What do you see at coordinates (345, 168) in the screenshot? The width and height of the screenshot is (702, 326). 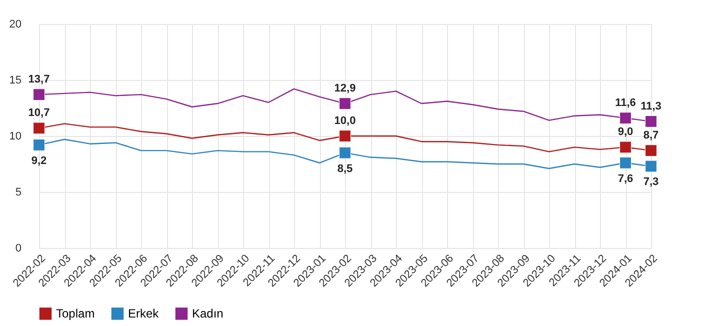 I see `data-label: 8,5` at bounding box center [345, 168].